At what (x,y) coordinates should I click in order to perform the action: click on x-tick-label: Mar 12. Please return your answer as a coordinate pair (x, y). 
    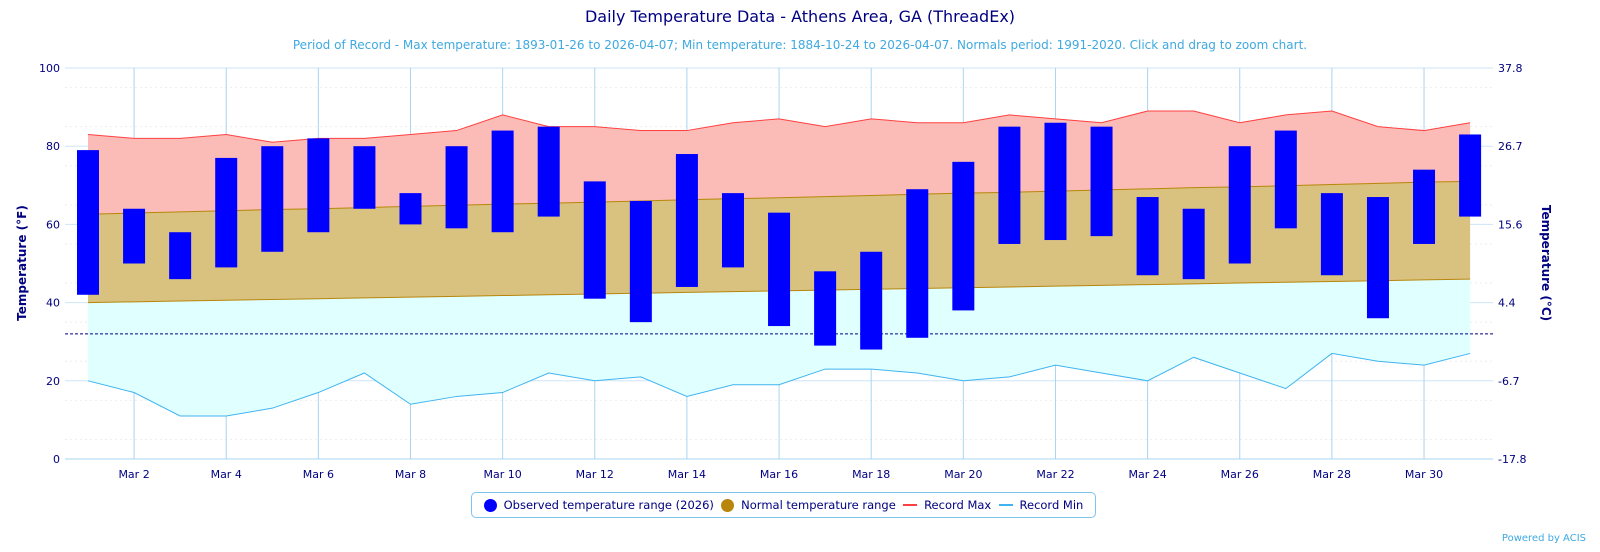
    Looking at the image, I should click on (595, 474).